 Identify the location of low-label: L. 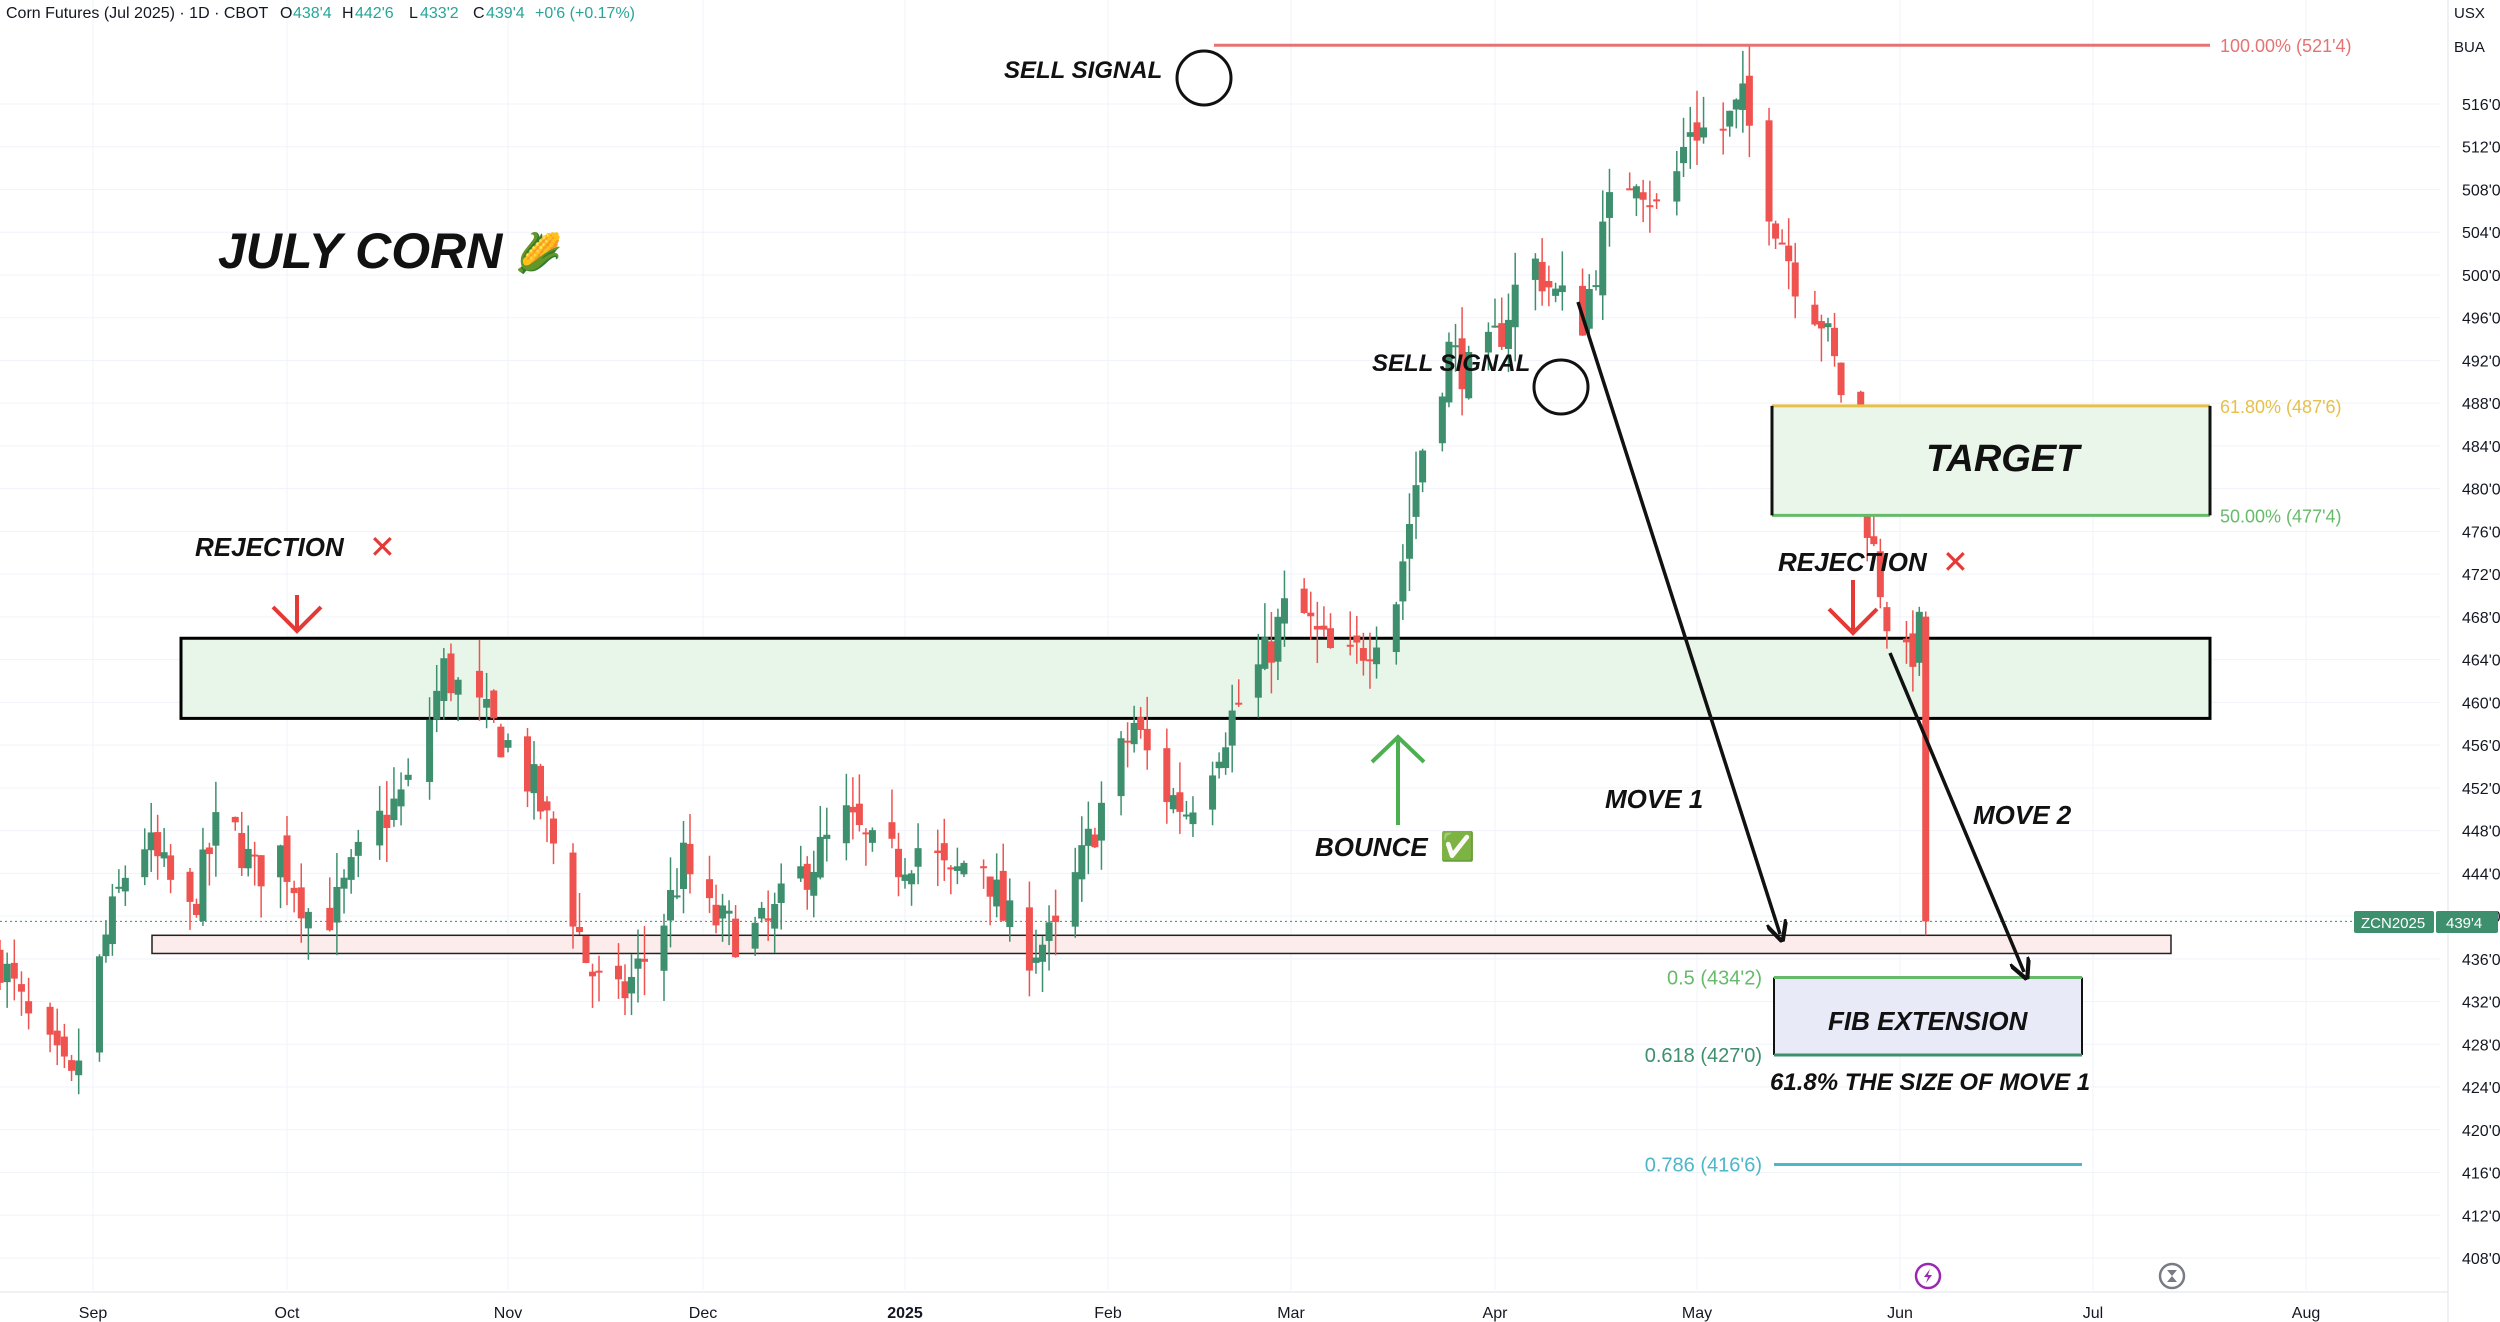
(413, 13).